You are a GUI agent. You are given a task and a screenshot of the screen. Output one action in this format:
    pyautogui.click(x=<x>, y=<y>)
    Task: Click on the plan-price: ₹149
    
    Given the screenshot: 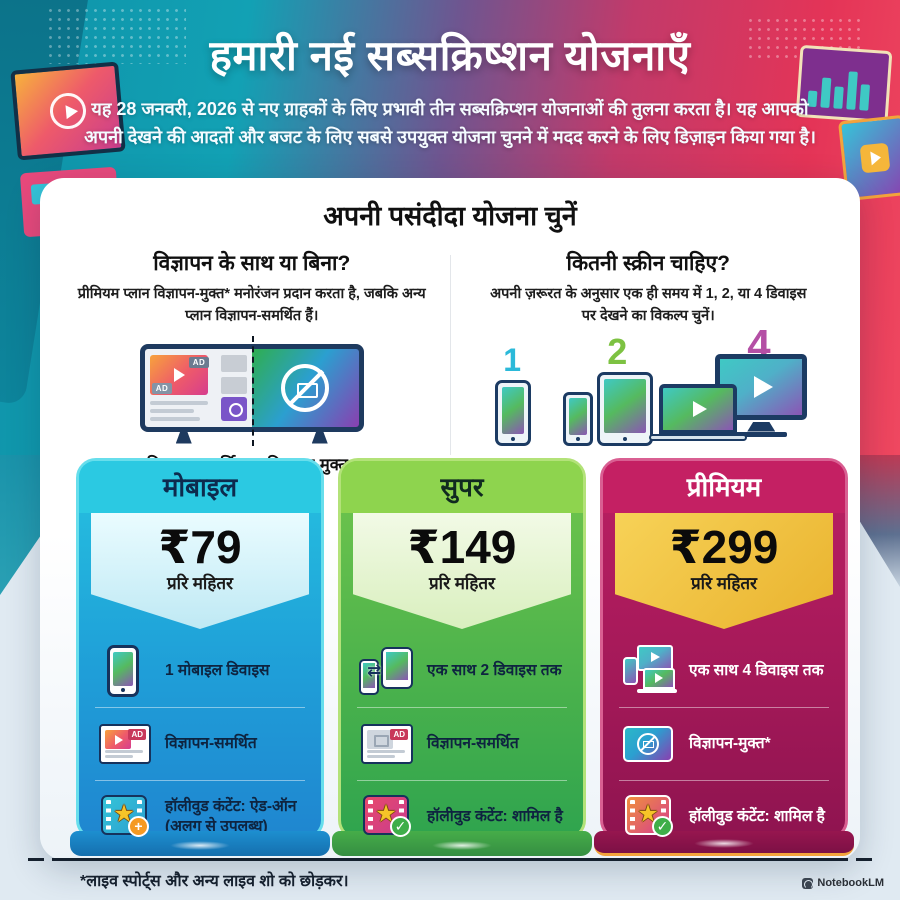 What is the action you would take?
    pyautogui.click(x=462, y=547)
    